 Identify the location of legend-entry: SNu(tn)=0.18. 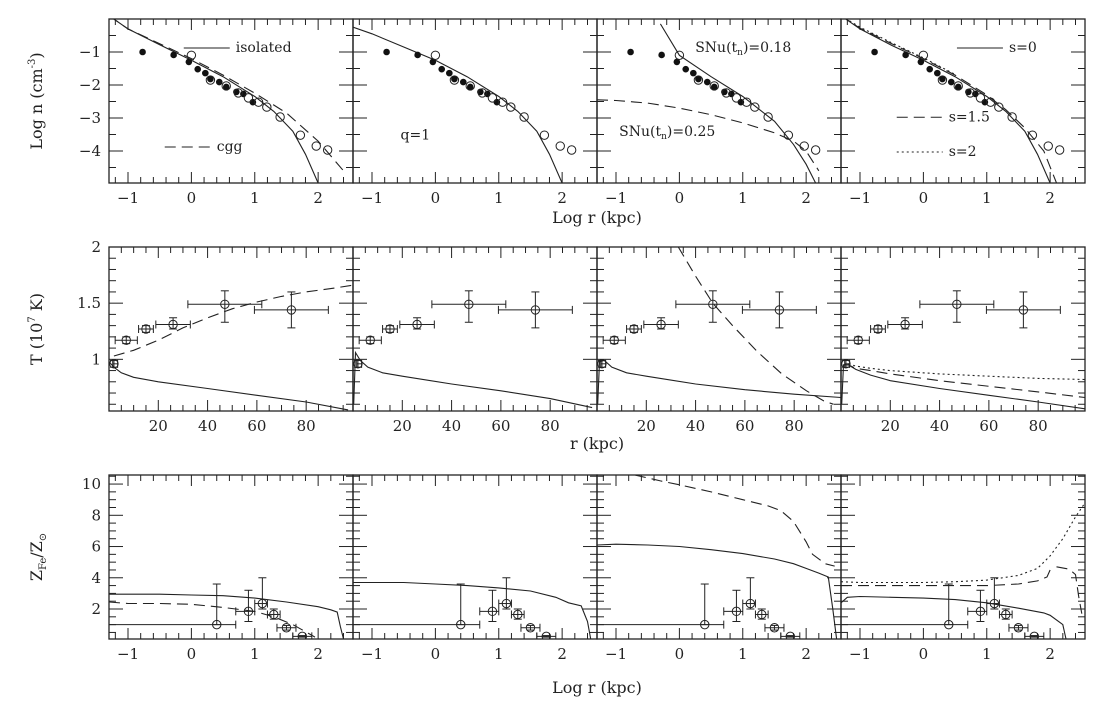
(743, 49).